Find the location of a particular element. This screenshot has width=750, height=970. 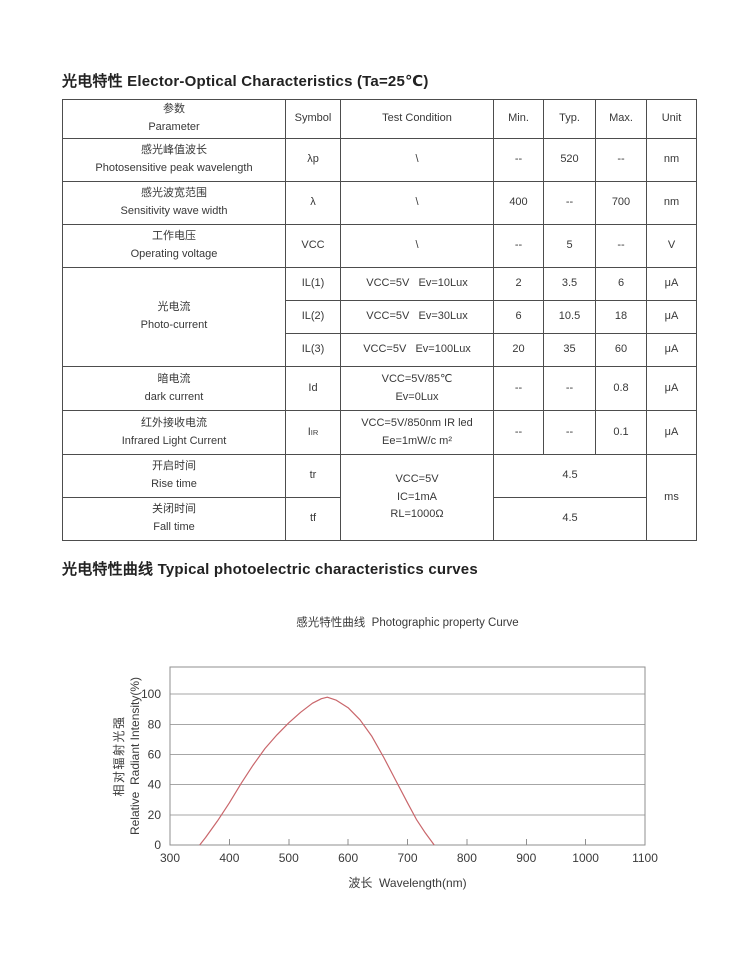

symbol-cell: tf is located at coordinates (313, 519).